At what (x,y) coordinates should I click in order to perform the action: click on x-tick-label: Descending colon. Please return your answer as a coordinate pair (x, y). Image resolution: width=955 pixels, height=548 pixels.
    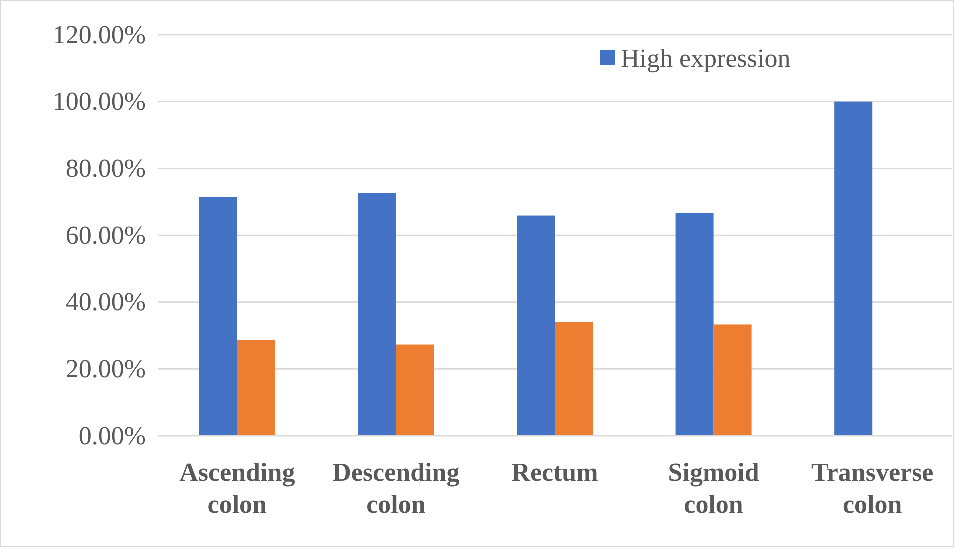
    Looking at the image, I should click on (396, 488).